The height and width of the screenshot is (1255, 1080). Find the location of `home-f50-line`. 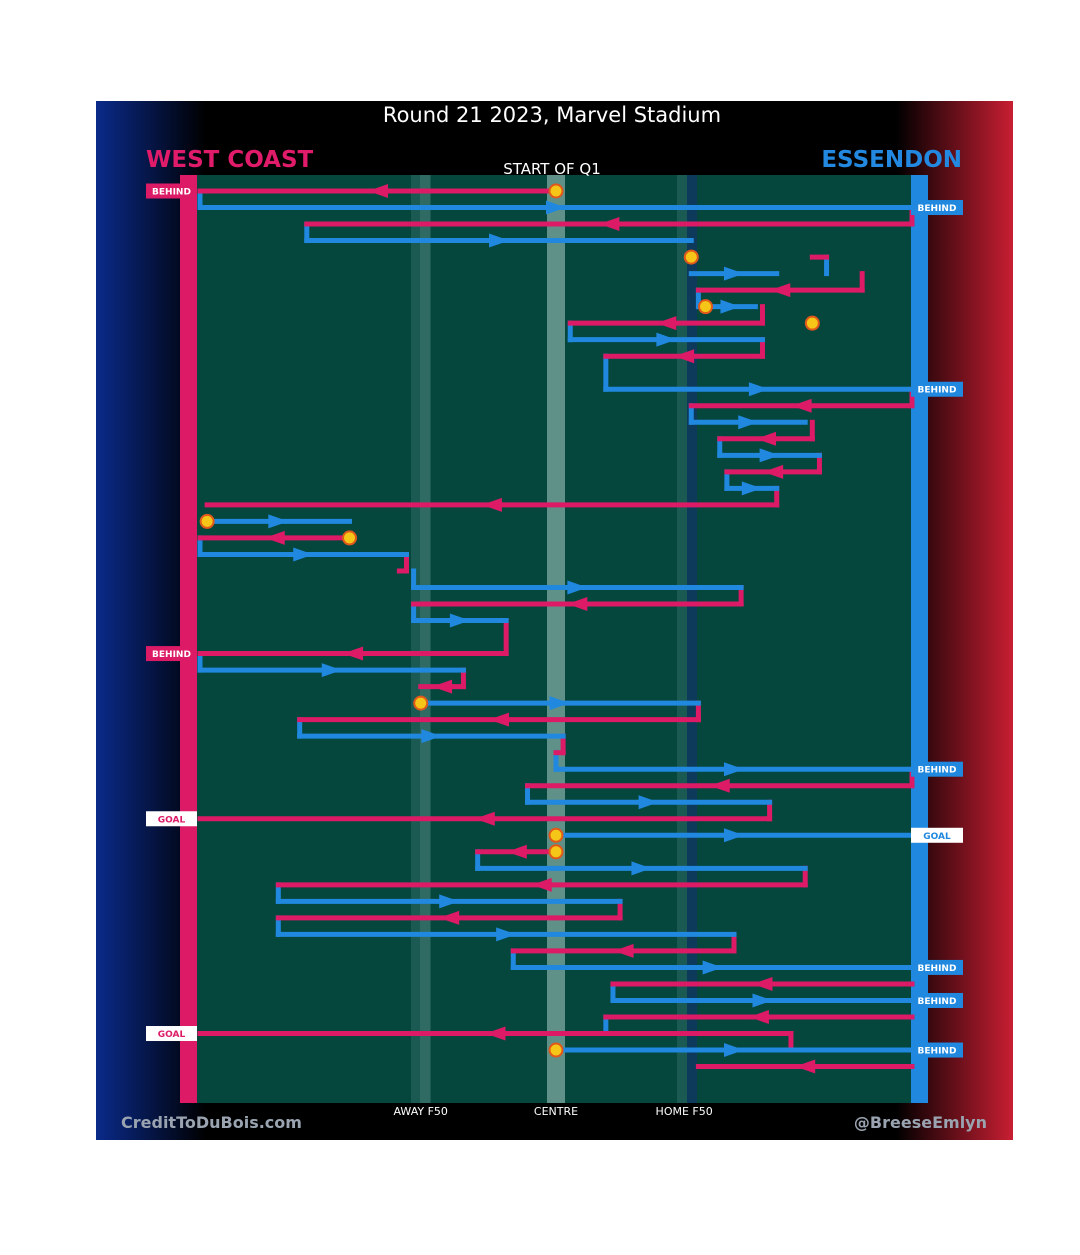

home-f50-line is located at coordinates (692, 639).